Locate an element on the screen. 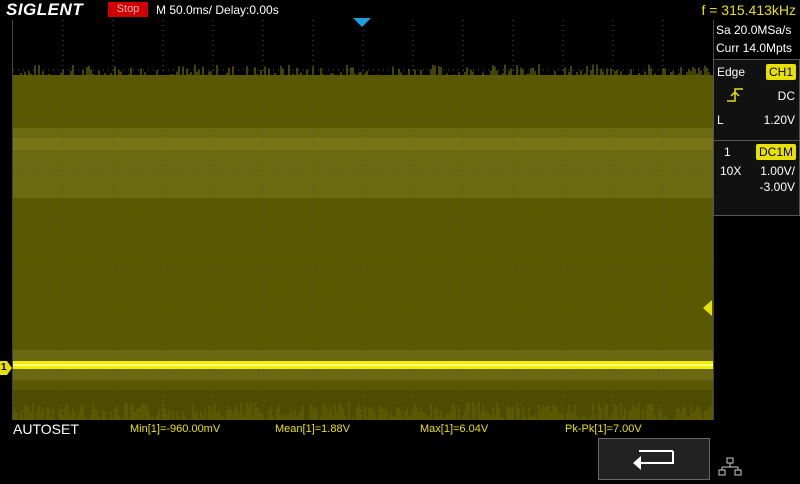  trigger-level: 1.20V is located at coordinates (779, 120).